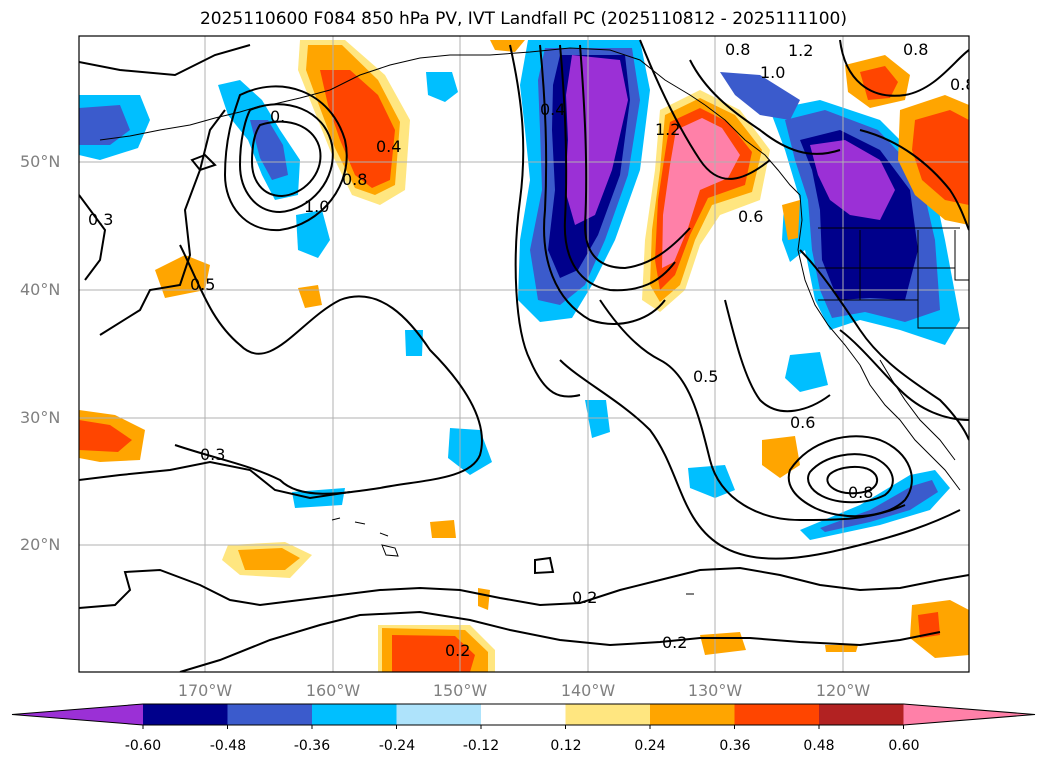  Describe the element at coordinates (507, 46) in the screenshot. I see `shade-positive-top` at that location.